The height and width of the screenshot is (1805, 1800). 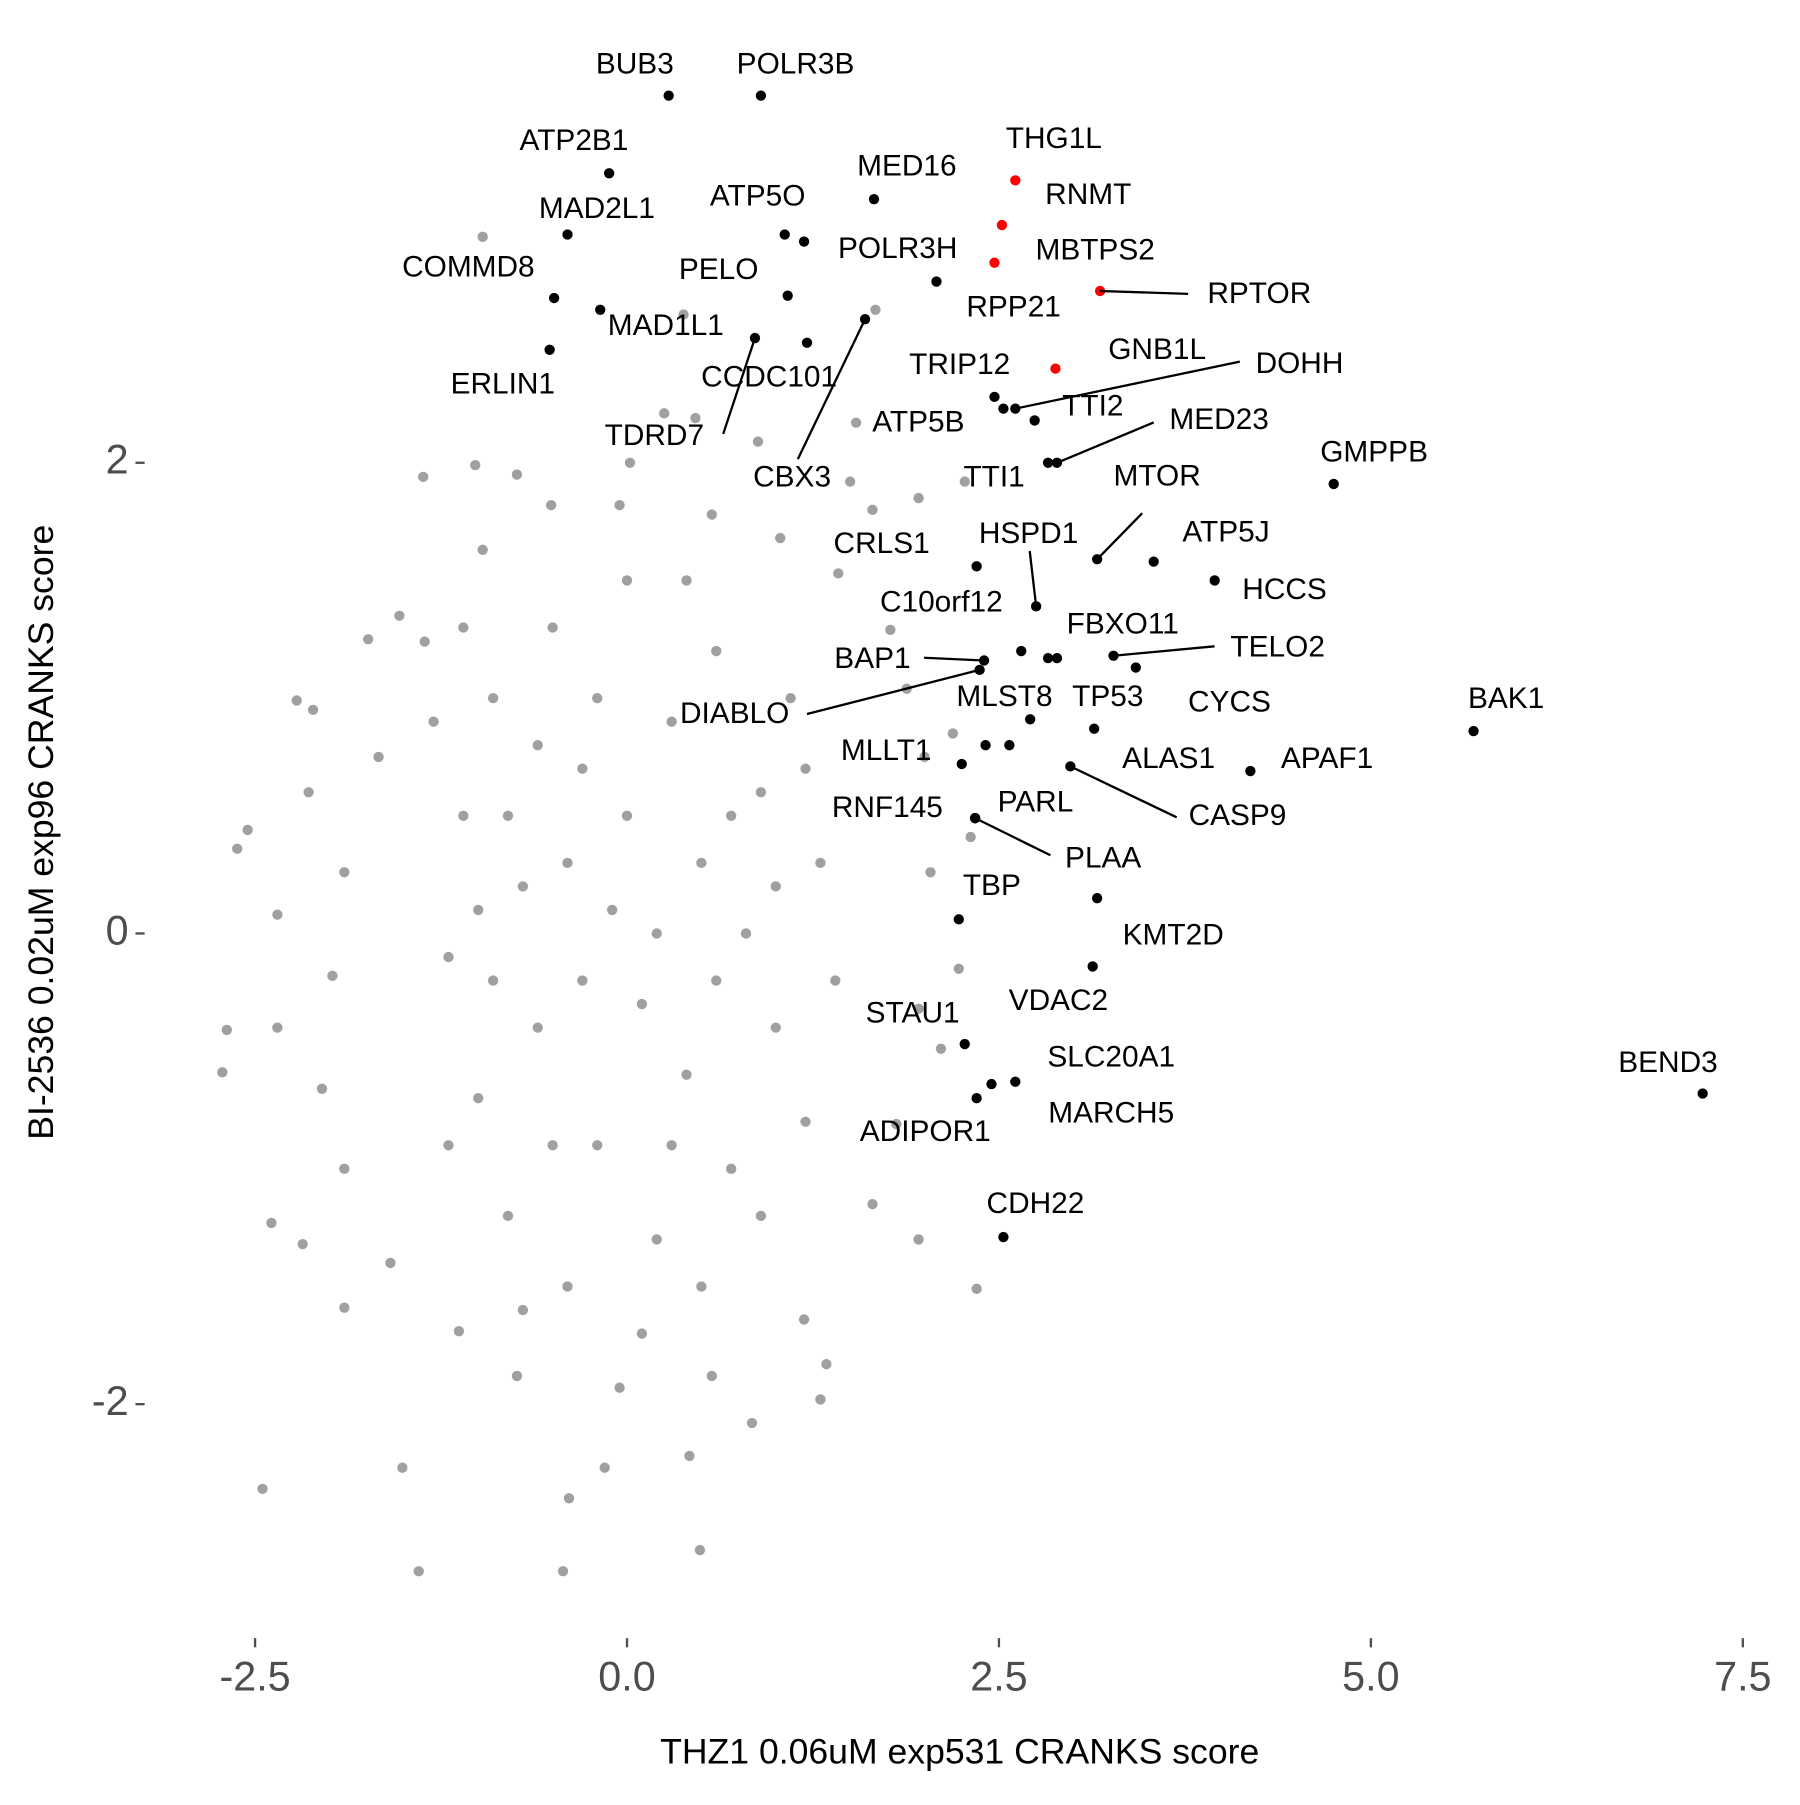 I want to click on x-axis-title: THZ1 0.06uM exp531 CRANKS score, so click(x=959, y=1751).